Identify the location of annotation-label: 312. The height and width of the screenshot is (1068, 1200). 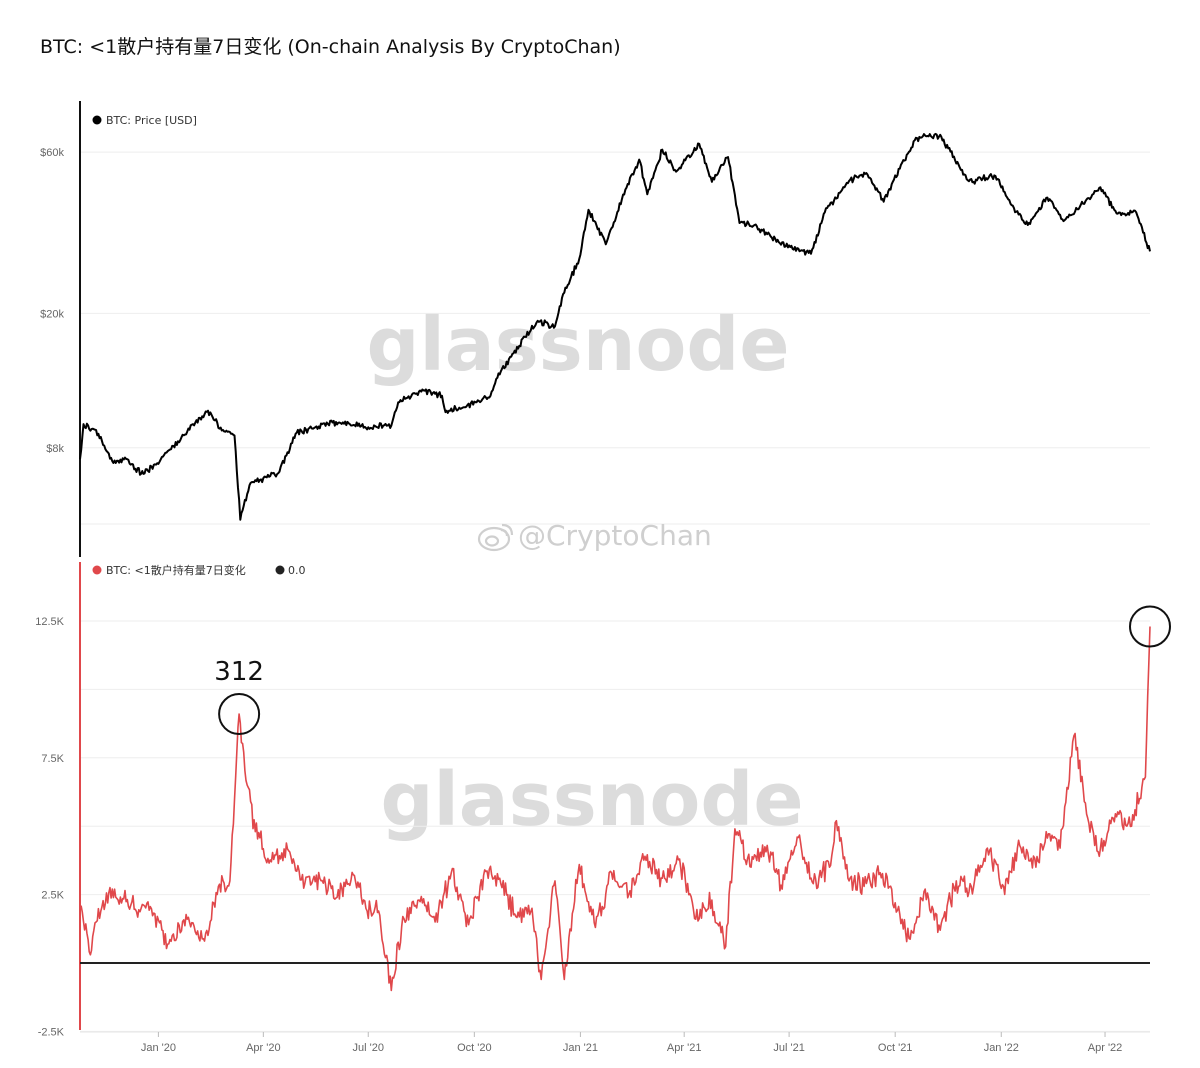
(239, 672).